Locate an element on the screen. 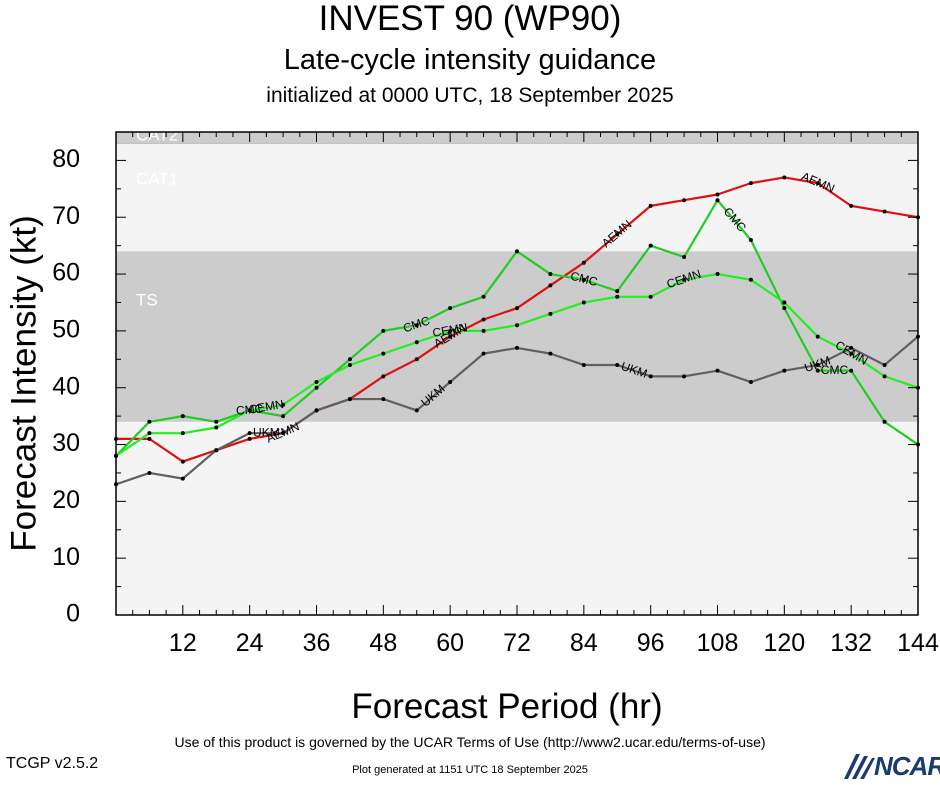  y-tick-label: 30 is located at coordinates (66, 443).